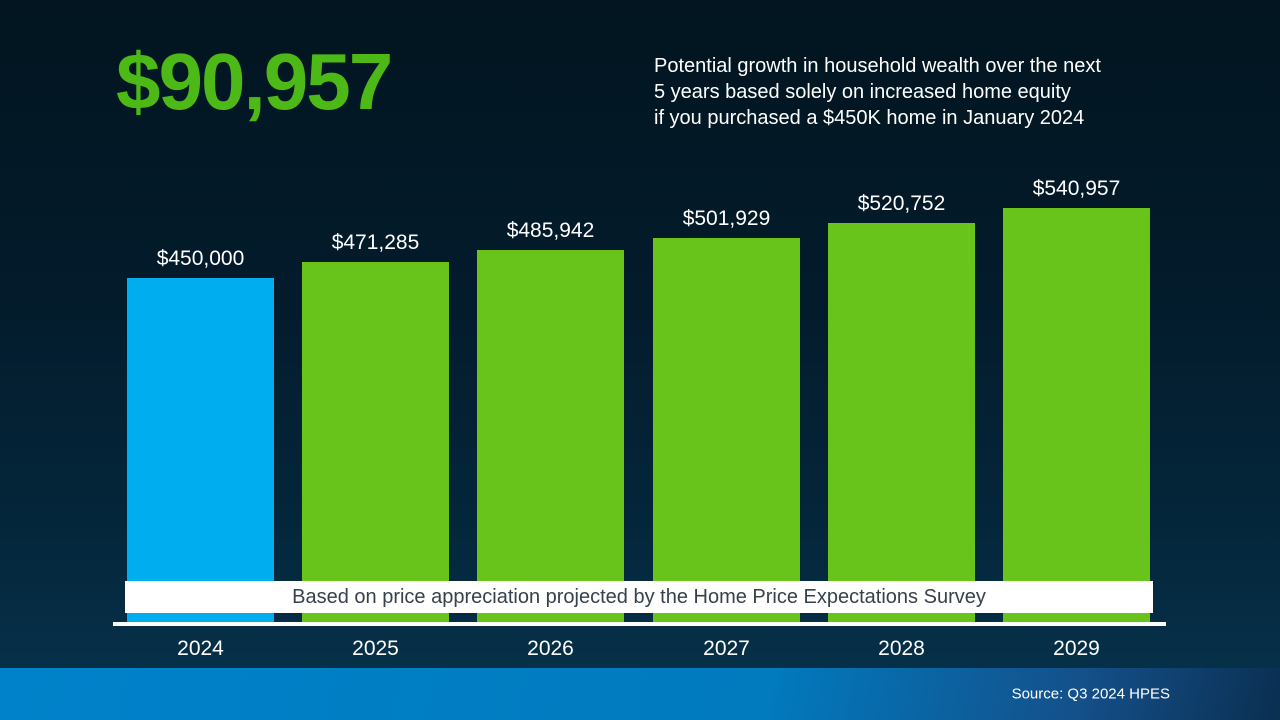  I want to click on x-axis-label-2027: 2027, so click(726, 648).